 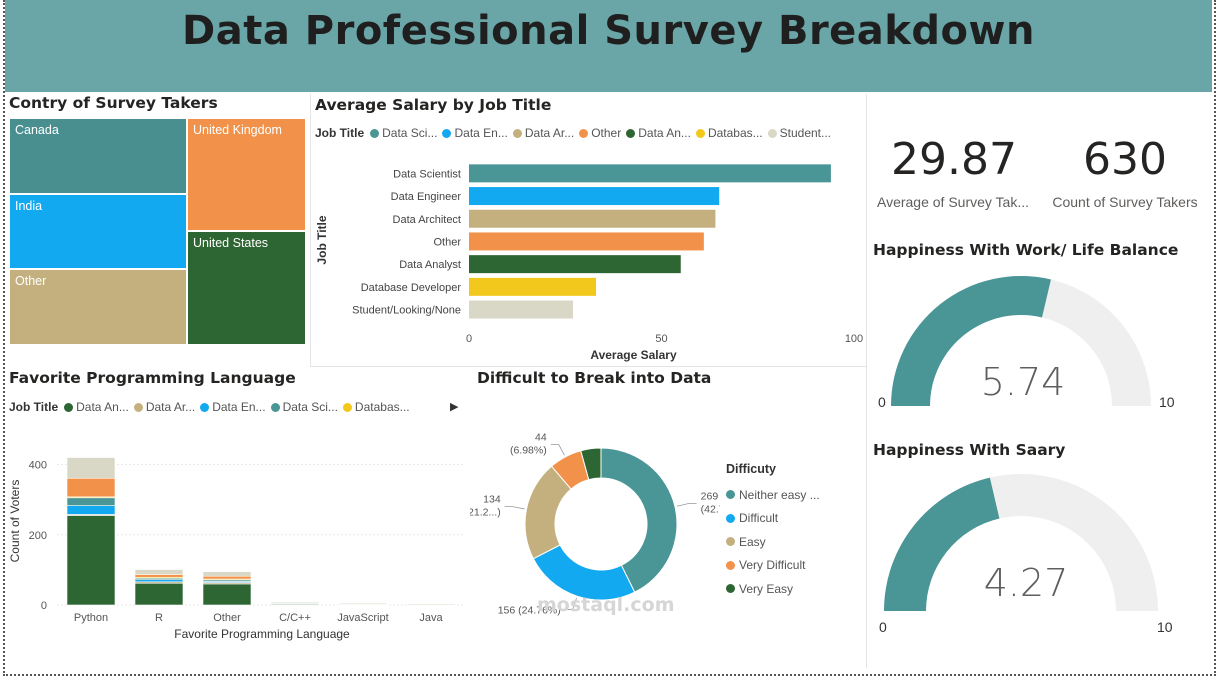 What do you see at coordinates (541, 438) in the screenshot?
I see `donut-data-label: 44` at bounding box center [541, 438].